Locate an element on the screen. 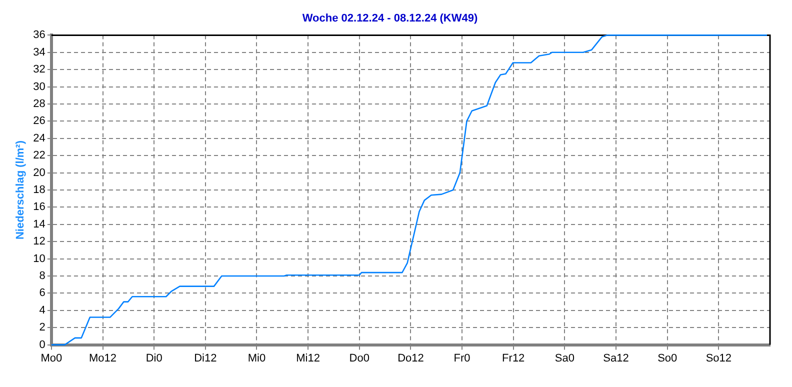  y-tick-label: 14 is located at coordinates (39, 224).